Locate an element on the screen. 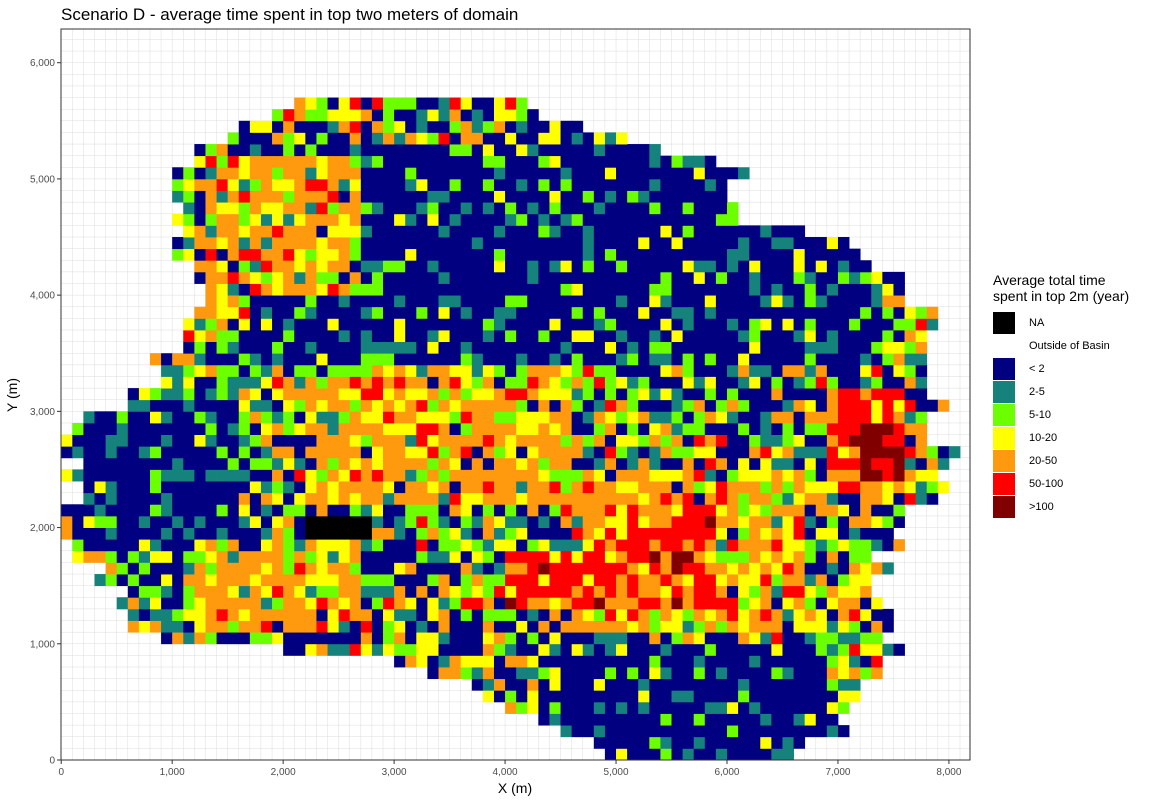 The height and width of the screenshot is (802, 1150). y-tick-label: 1,000 is located at coordinates (42, 644).